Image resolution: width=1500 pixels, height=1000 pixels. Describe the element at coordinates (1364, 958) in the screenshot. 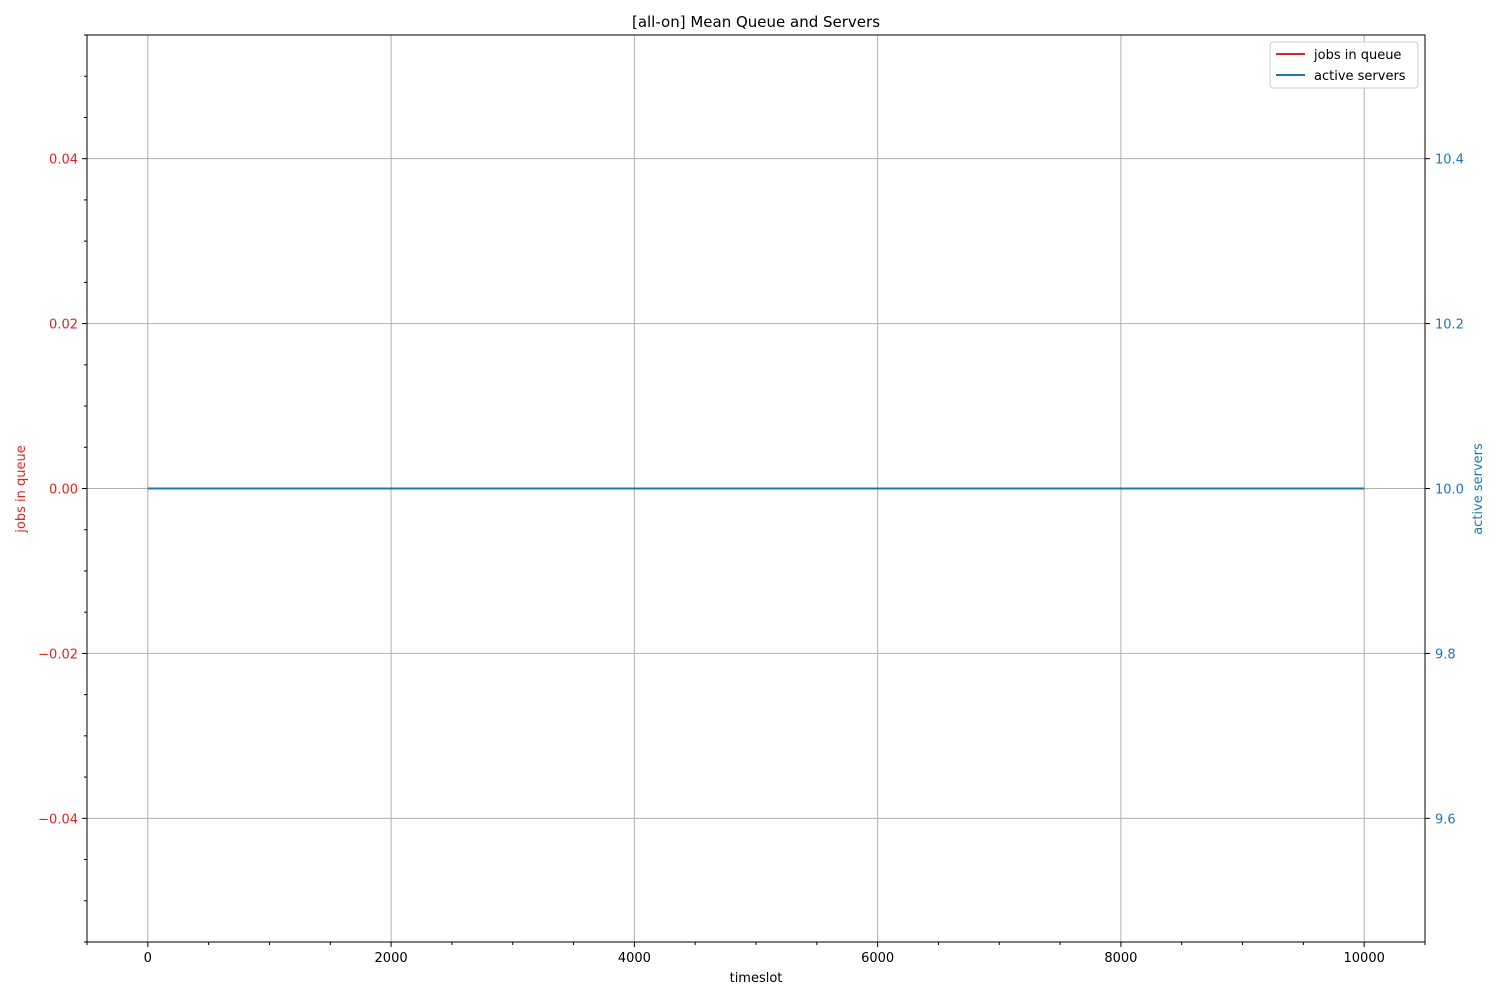

I see `x-tick-label: 10000` at that location.